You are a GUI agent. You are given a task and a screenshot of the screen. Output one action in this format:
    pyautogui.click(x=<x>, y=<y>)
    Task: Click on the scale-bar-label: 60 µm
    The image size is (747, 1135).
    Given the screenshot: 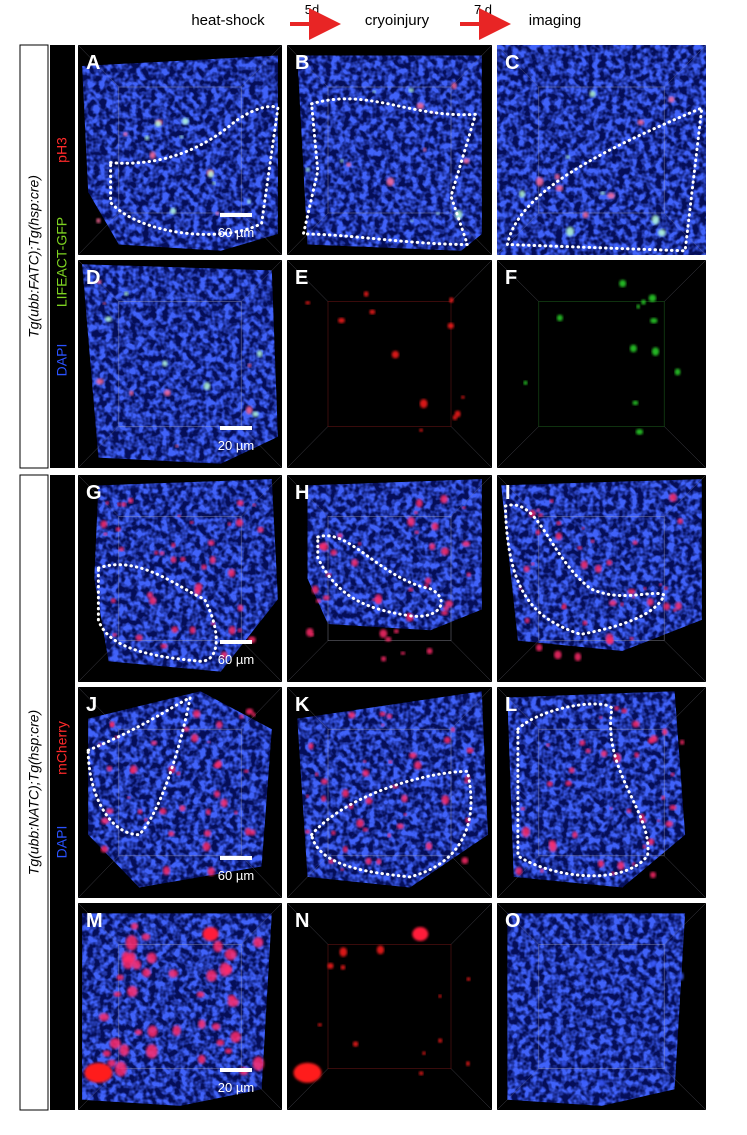 What is the action you would take?
    pyautogui.click(x=236, y=659)
    